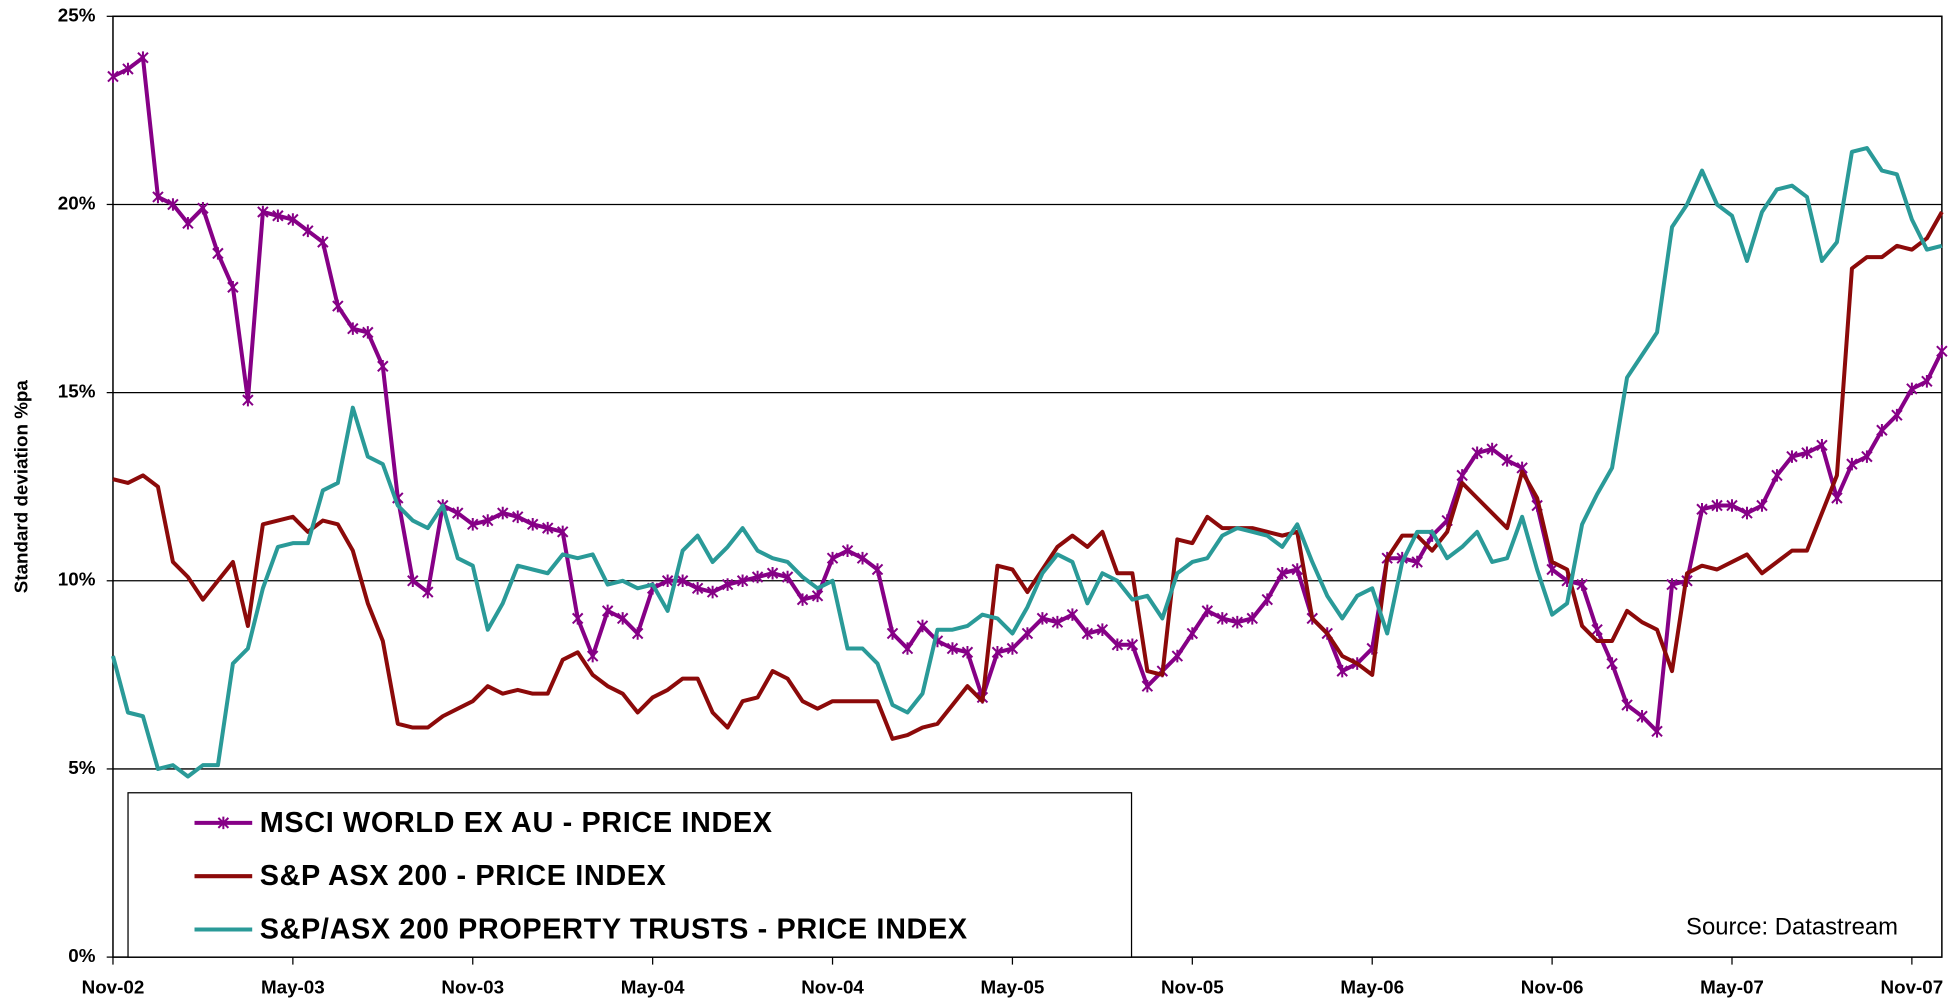  I want to click on source-note: Source: Datastream, so click(1792, 927).